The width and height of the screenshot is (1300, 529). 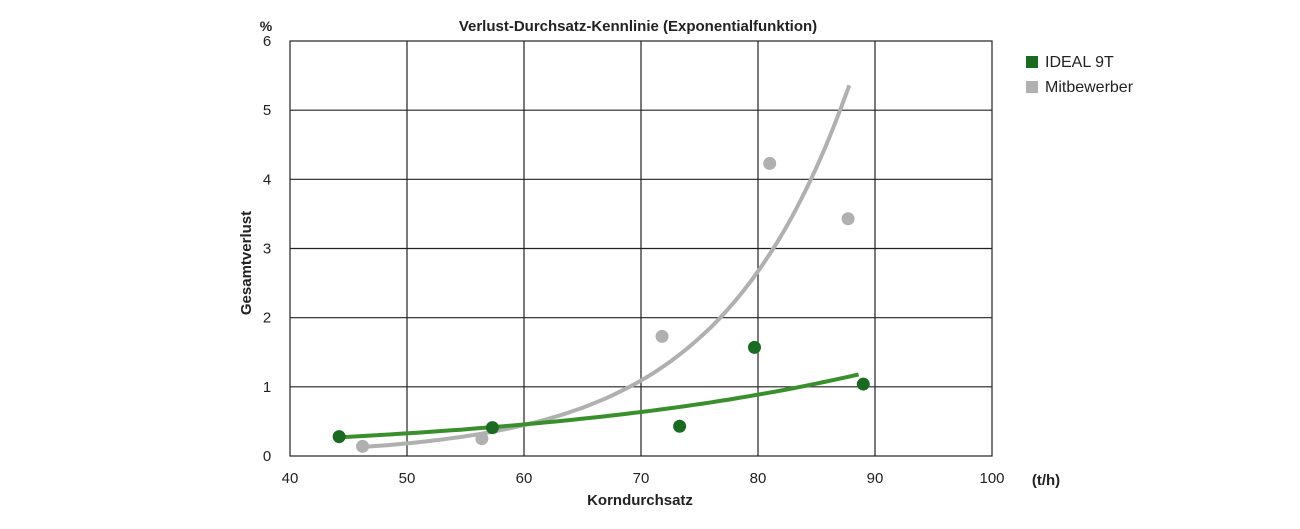 I want to click on legend-label: Mitbewerber, so click(x=1089, y=87).